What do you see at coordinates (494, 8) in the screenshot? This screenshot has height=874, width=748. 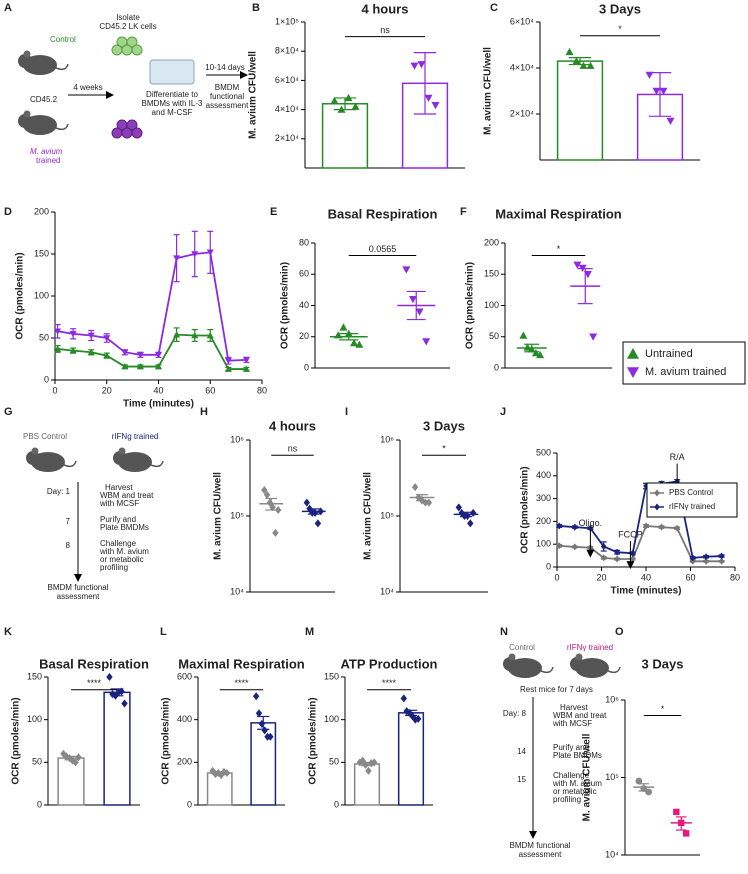 I see `panel-label: C` at bounding box center [494, 8].